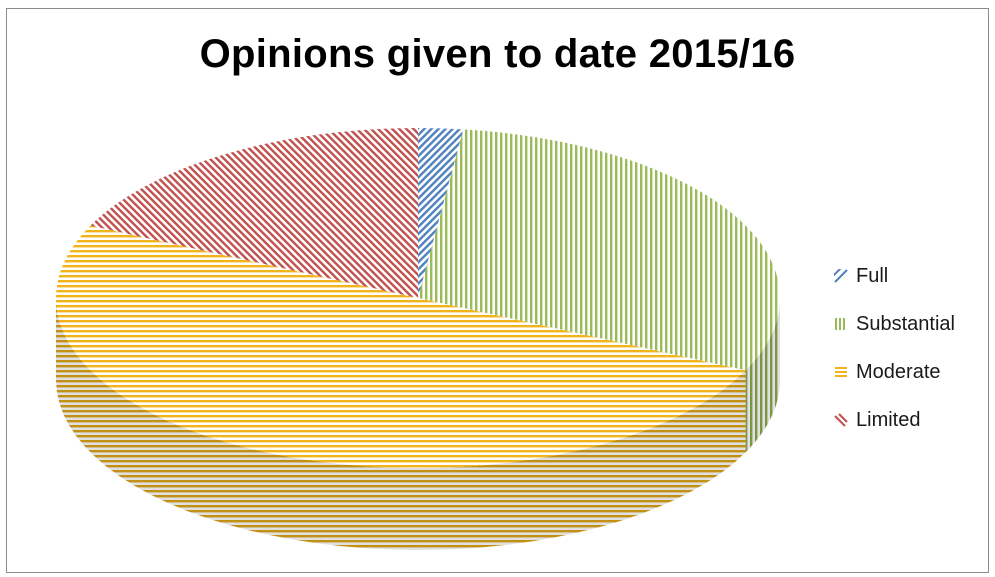 Image resolution: width=995 pixels, height=577 pixels. What do you see at coordinates (888, 420) in the screenshot?
I see `legend-label-limited: Limited` at bounding box center [888, 420].